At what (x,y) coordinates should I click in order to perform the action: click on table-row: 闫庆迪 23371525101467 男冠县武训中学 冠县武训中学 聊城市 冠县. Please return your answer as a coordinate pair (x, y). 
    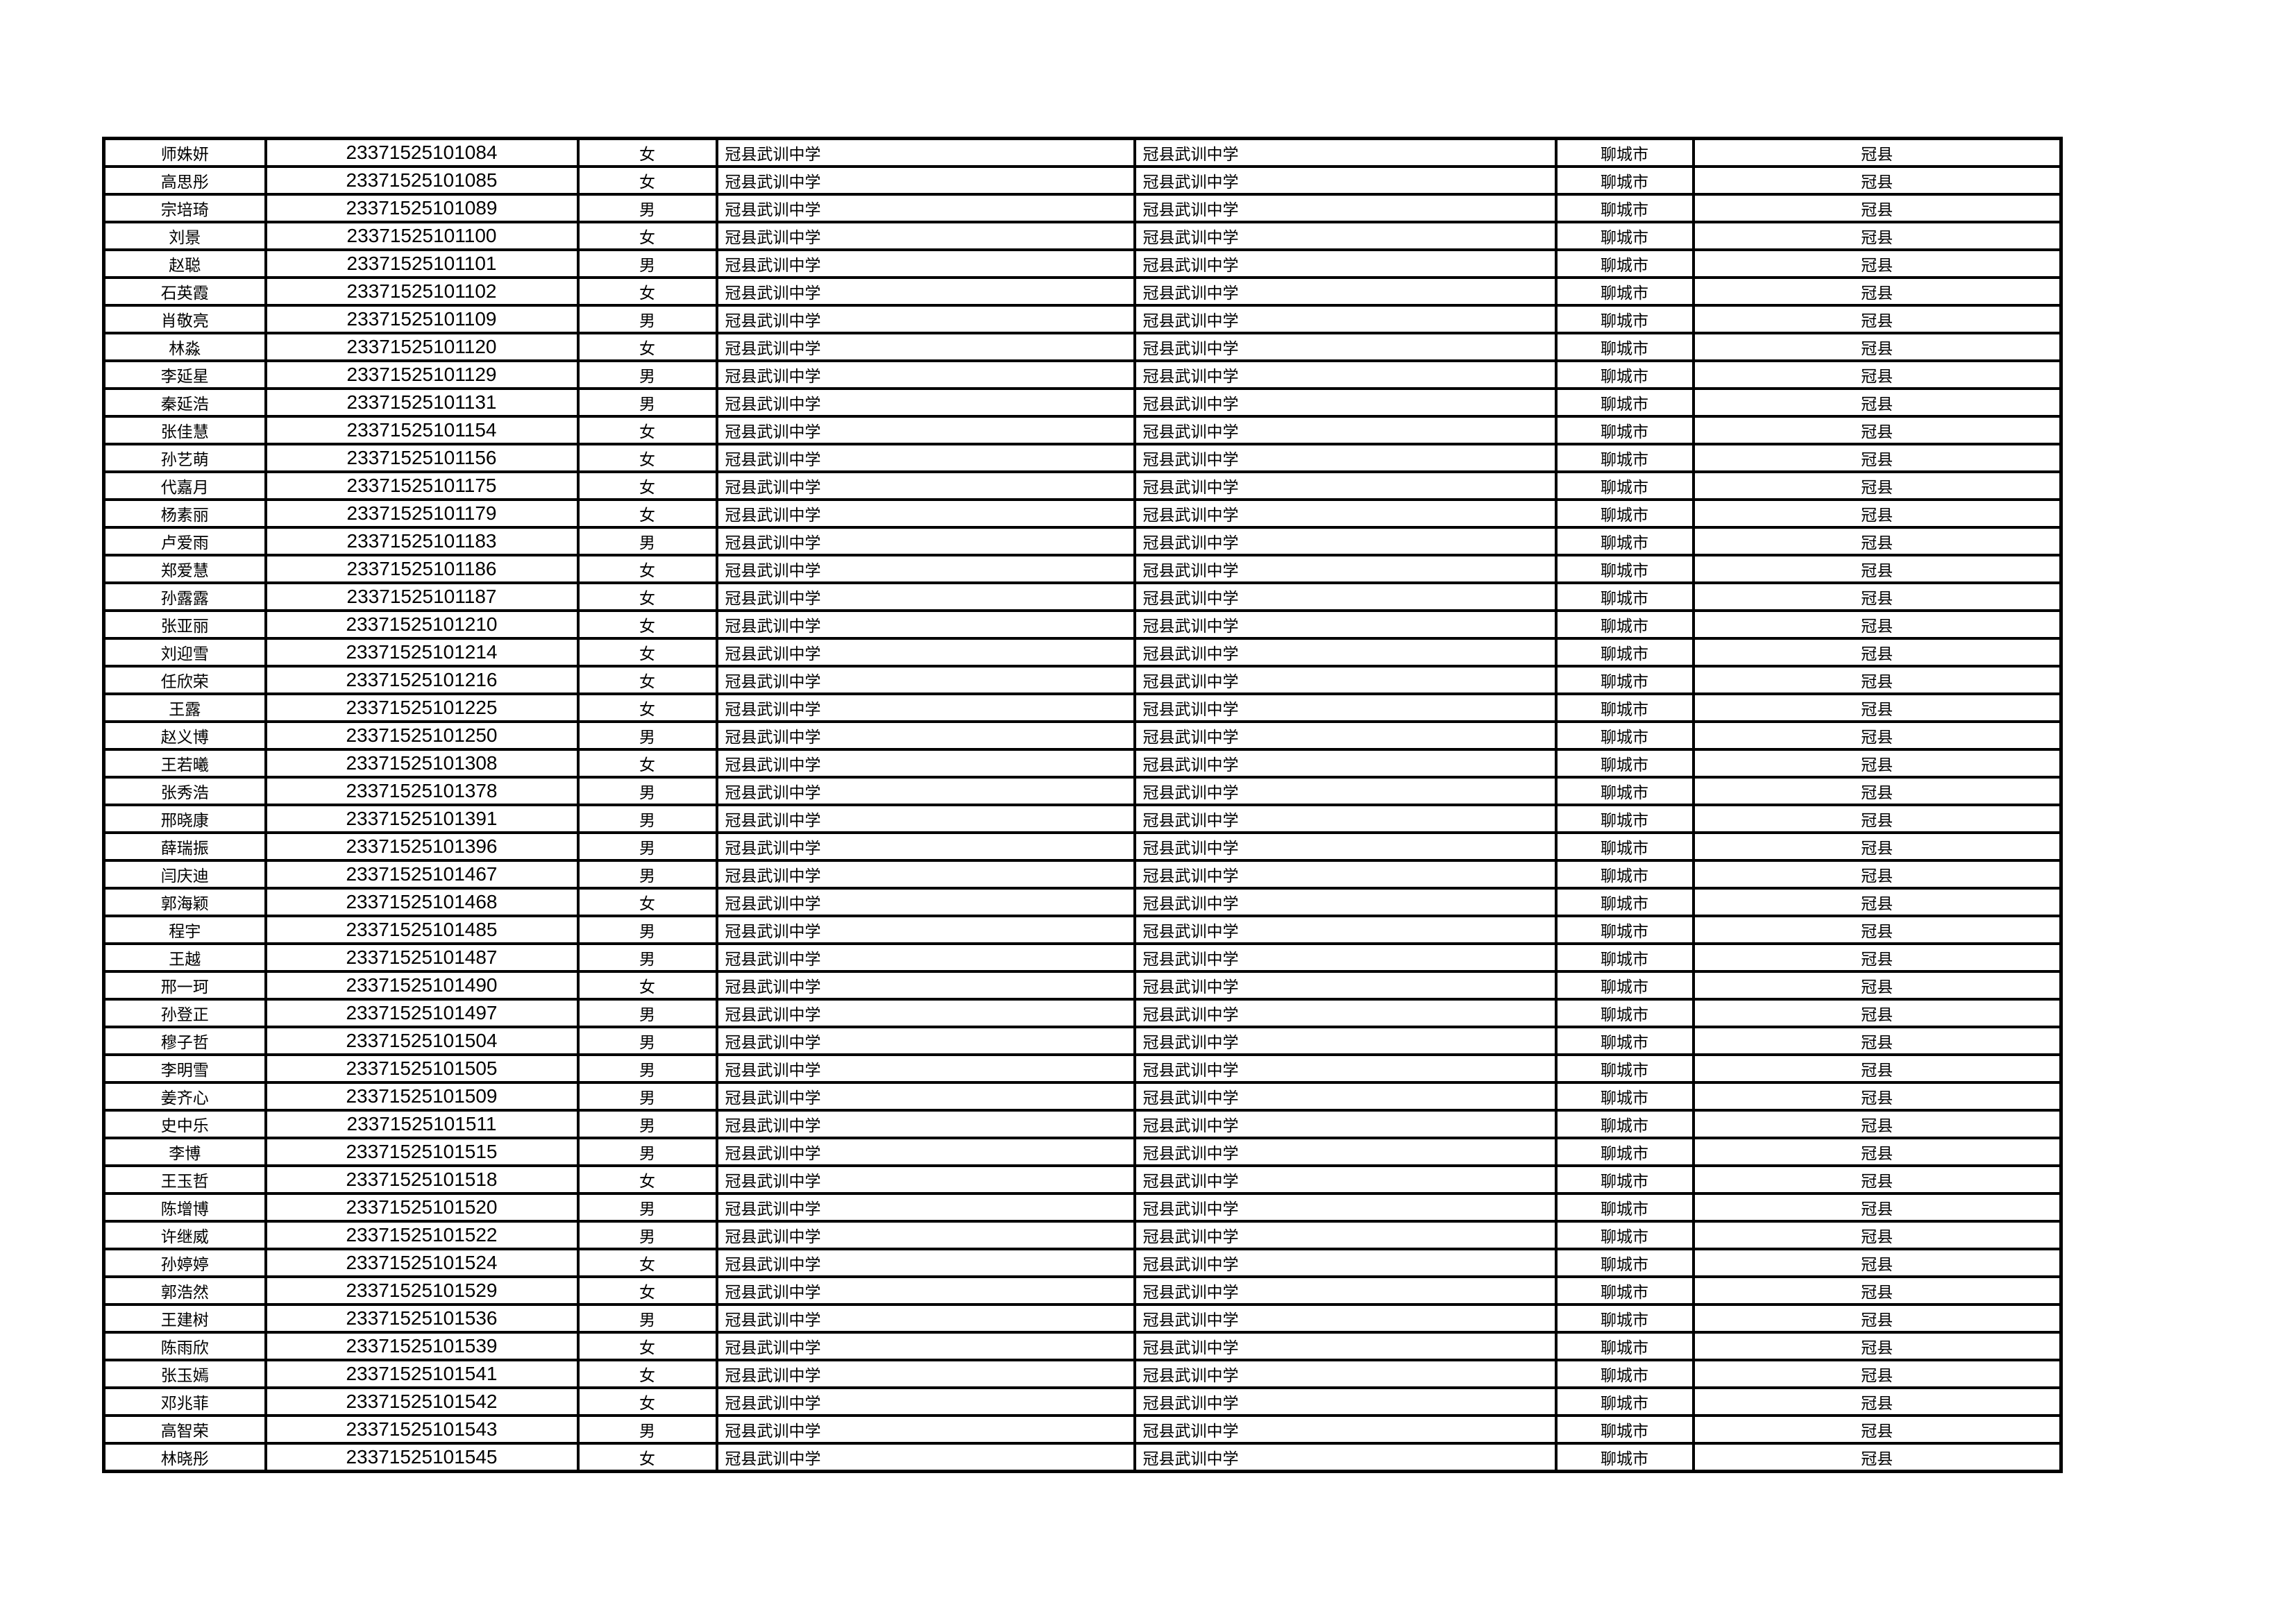
    Looking at the image, I should click on (1082, 874).